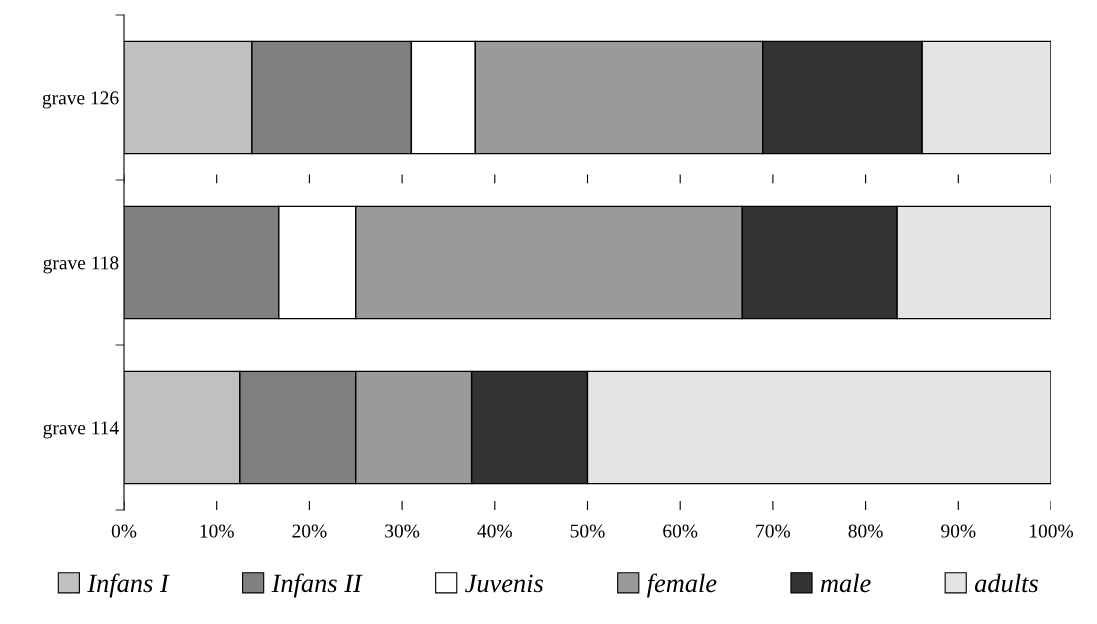 This screenshot has height=624, width=1097. Describe the element at coordinates (773, 531) in the screenshot. I see `x-tick-label: 70%` at that location.